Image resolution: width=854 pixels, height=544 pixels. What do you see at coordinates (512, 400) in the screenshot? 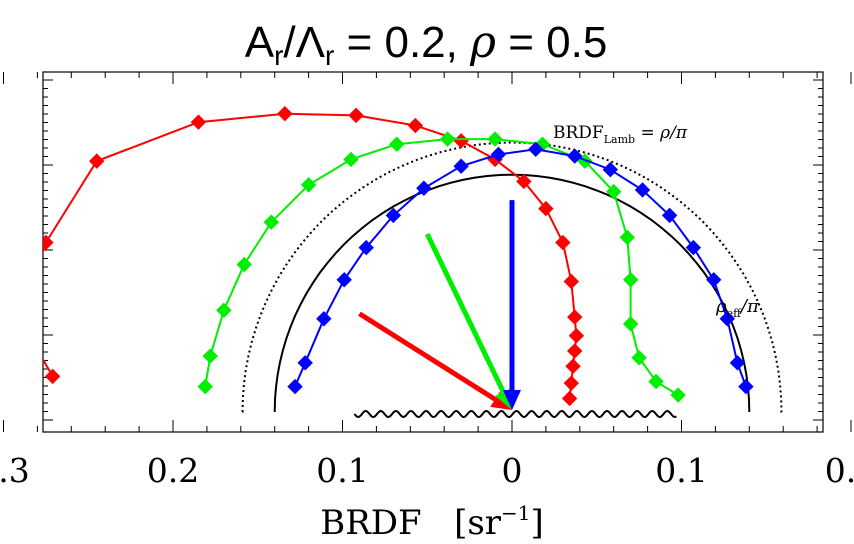
I see `incidence-arrow-head` at bounding box center [512, 400].